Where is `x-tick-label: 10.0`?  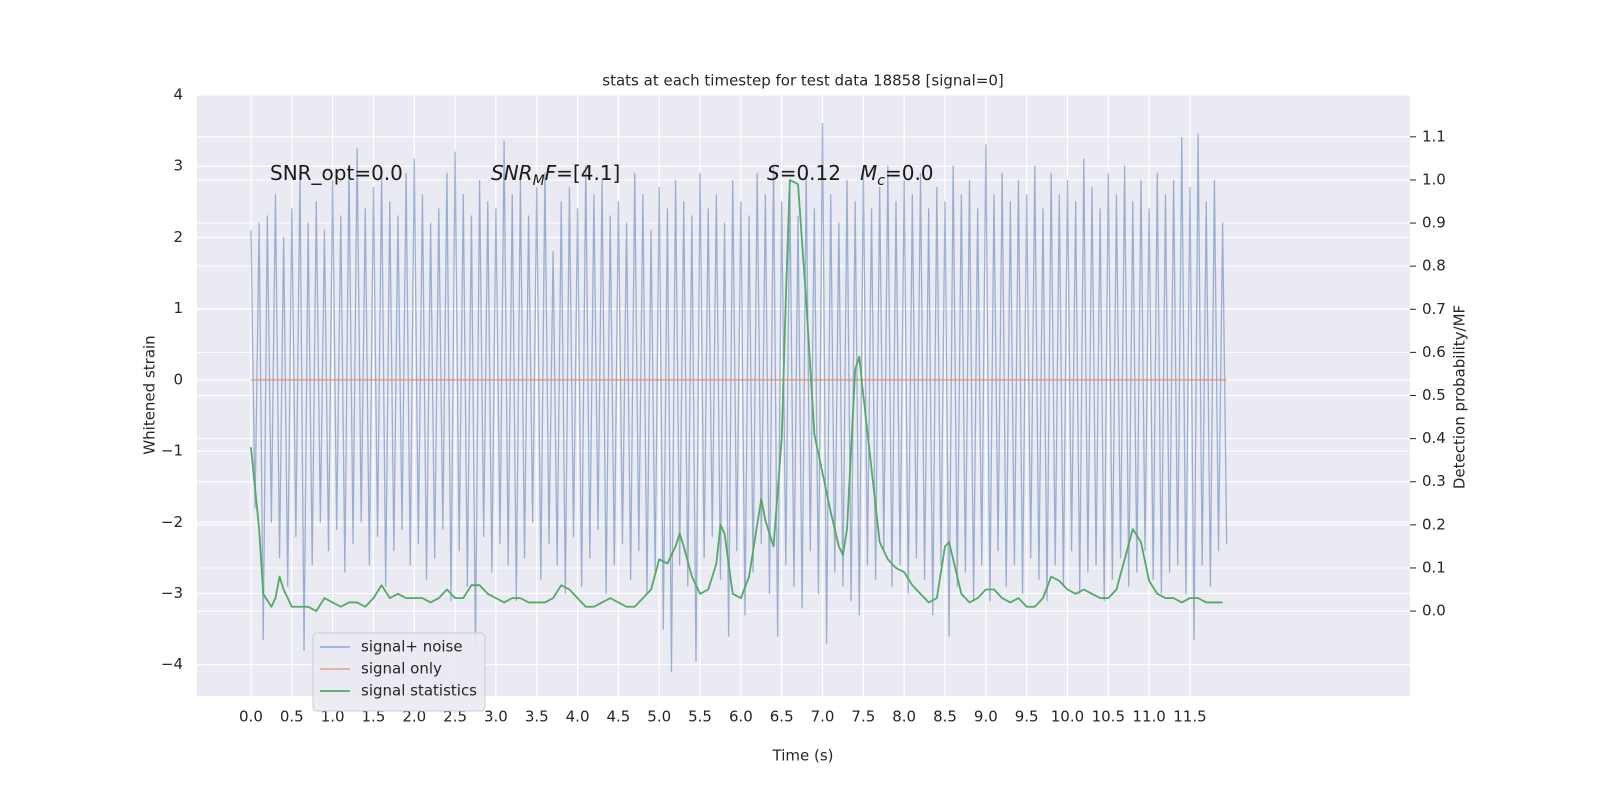
x-tick-label: 10.0 is located at coordinates (1067, 717).